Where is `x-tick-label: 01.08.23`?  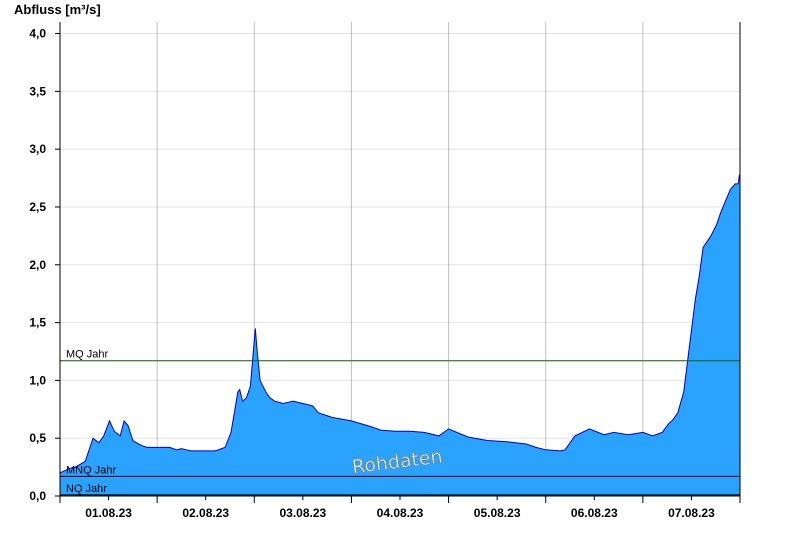 x-tick-label: 01.08.23 is located at coordinates (108, 513).